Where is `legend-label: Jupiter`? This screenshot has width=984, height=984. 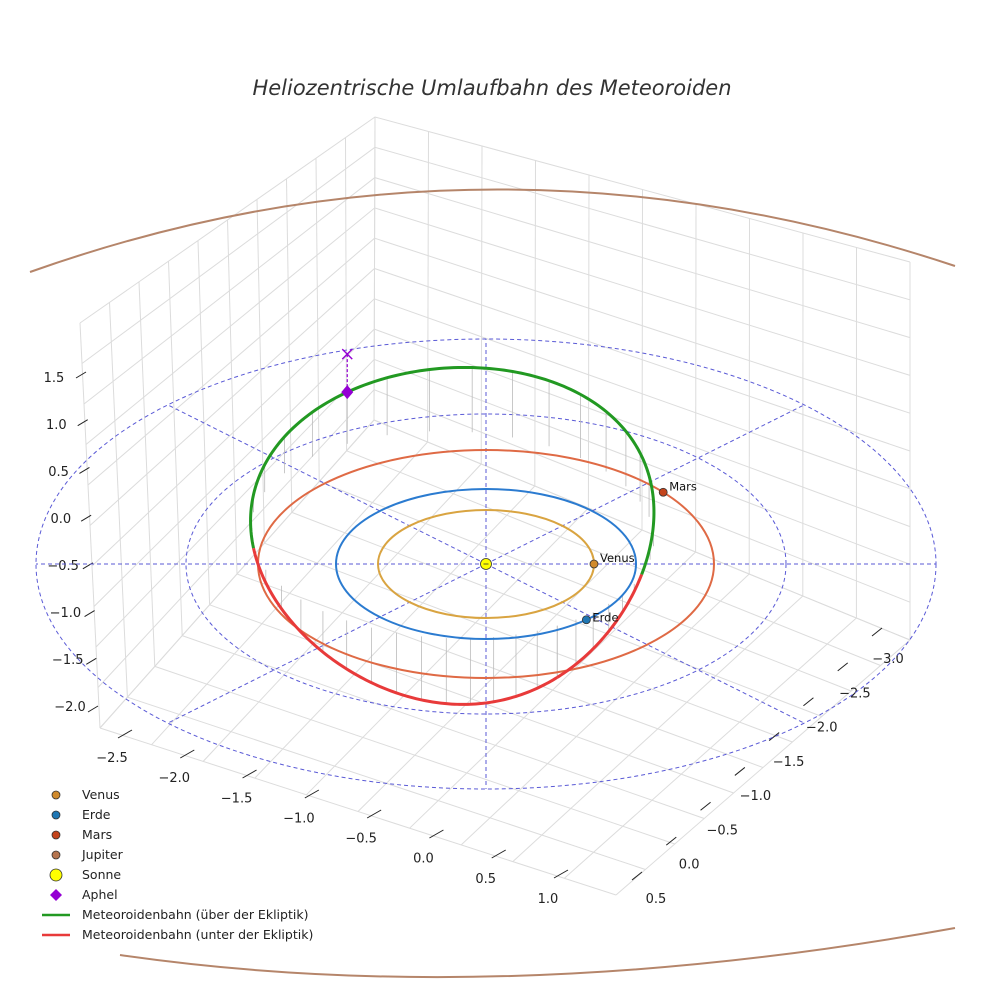
legend-label: Jupiter is located at coordinates (102, 854).